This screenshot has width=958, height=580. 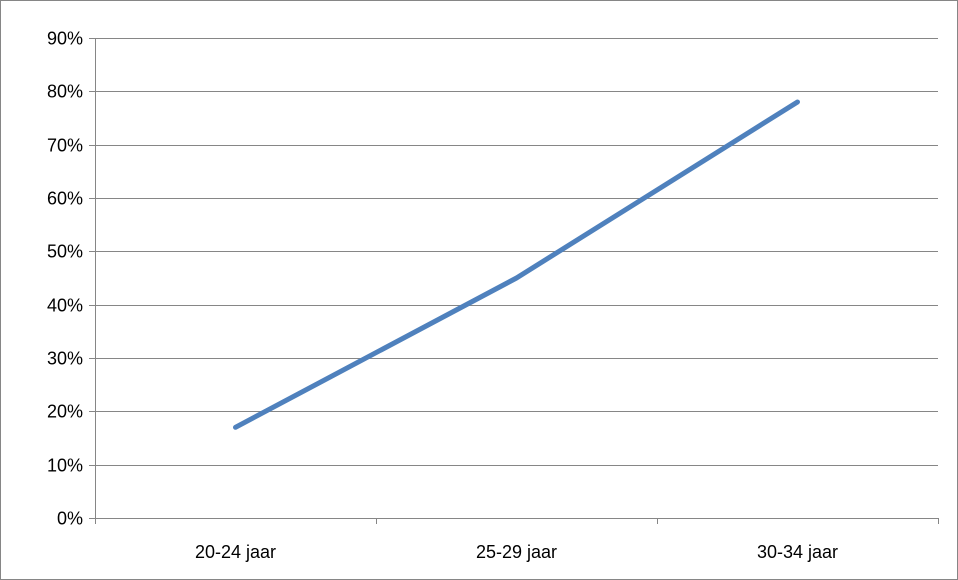 I want to click on x-axis-tick-labels: 20-24 jaar 25-29 jaar 30-34 jaar, so click(x=516, y=552).